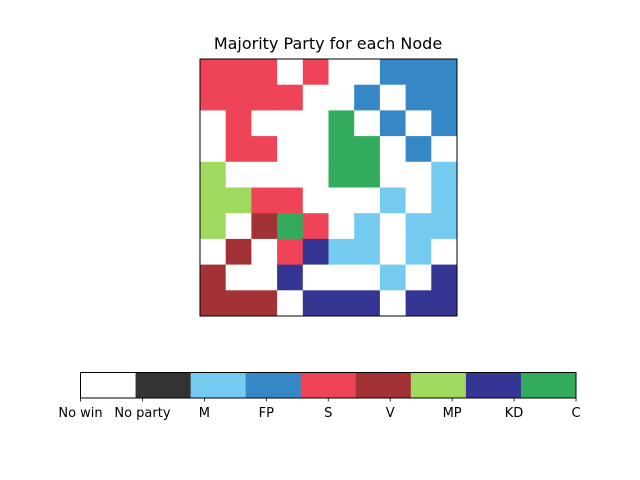 This screenshot has height=480, width=640. I want to click on colorbar-tick-label: C, so click(575, 413).